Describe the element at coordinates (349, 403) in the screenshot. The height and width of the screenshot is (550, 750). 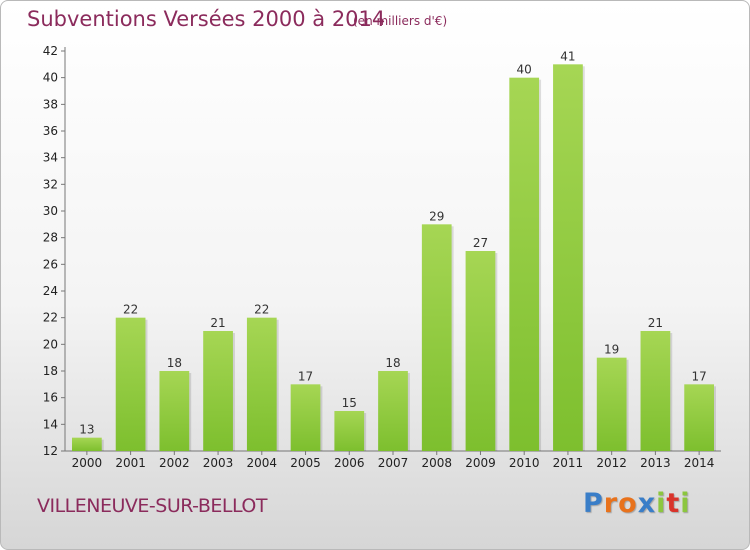
I see `bar-value-label: 15` at that location.